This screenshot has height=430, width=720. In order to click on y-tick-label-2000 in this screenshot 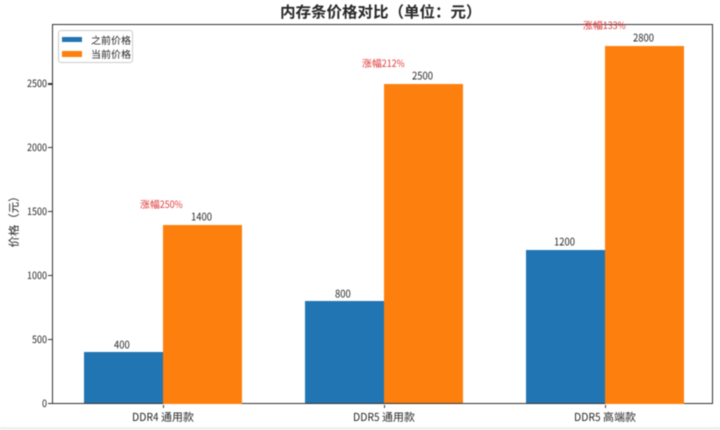, I will do `click(37, 148)`.